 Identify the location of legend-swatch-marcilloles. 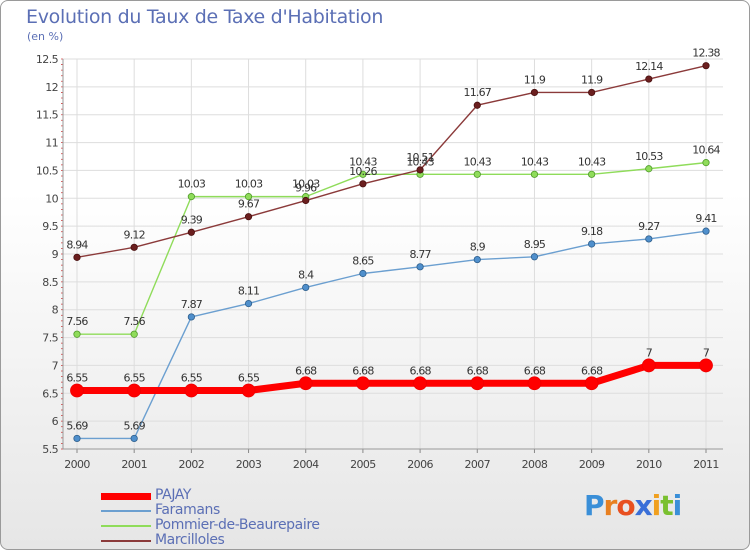
(126, 541).